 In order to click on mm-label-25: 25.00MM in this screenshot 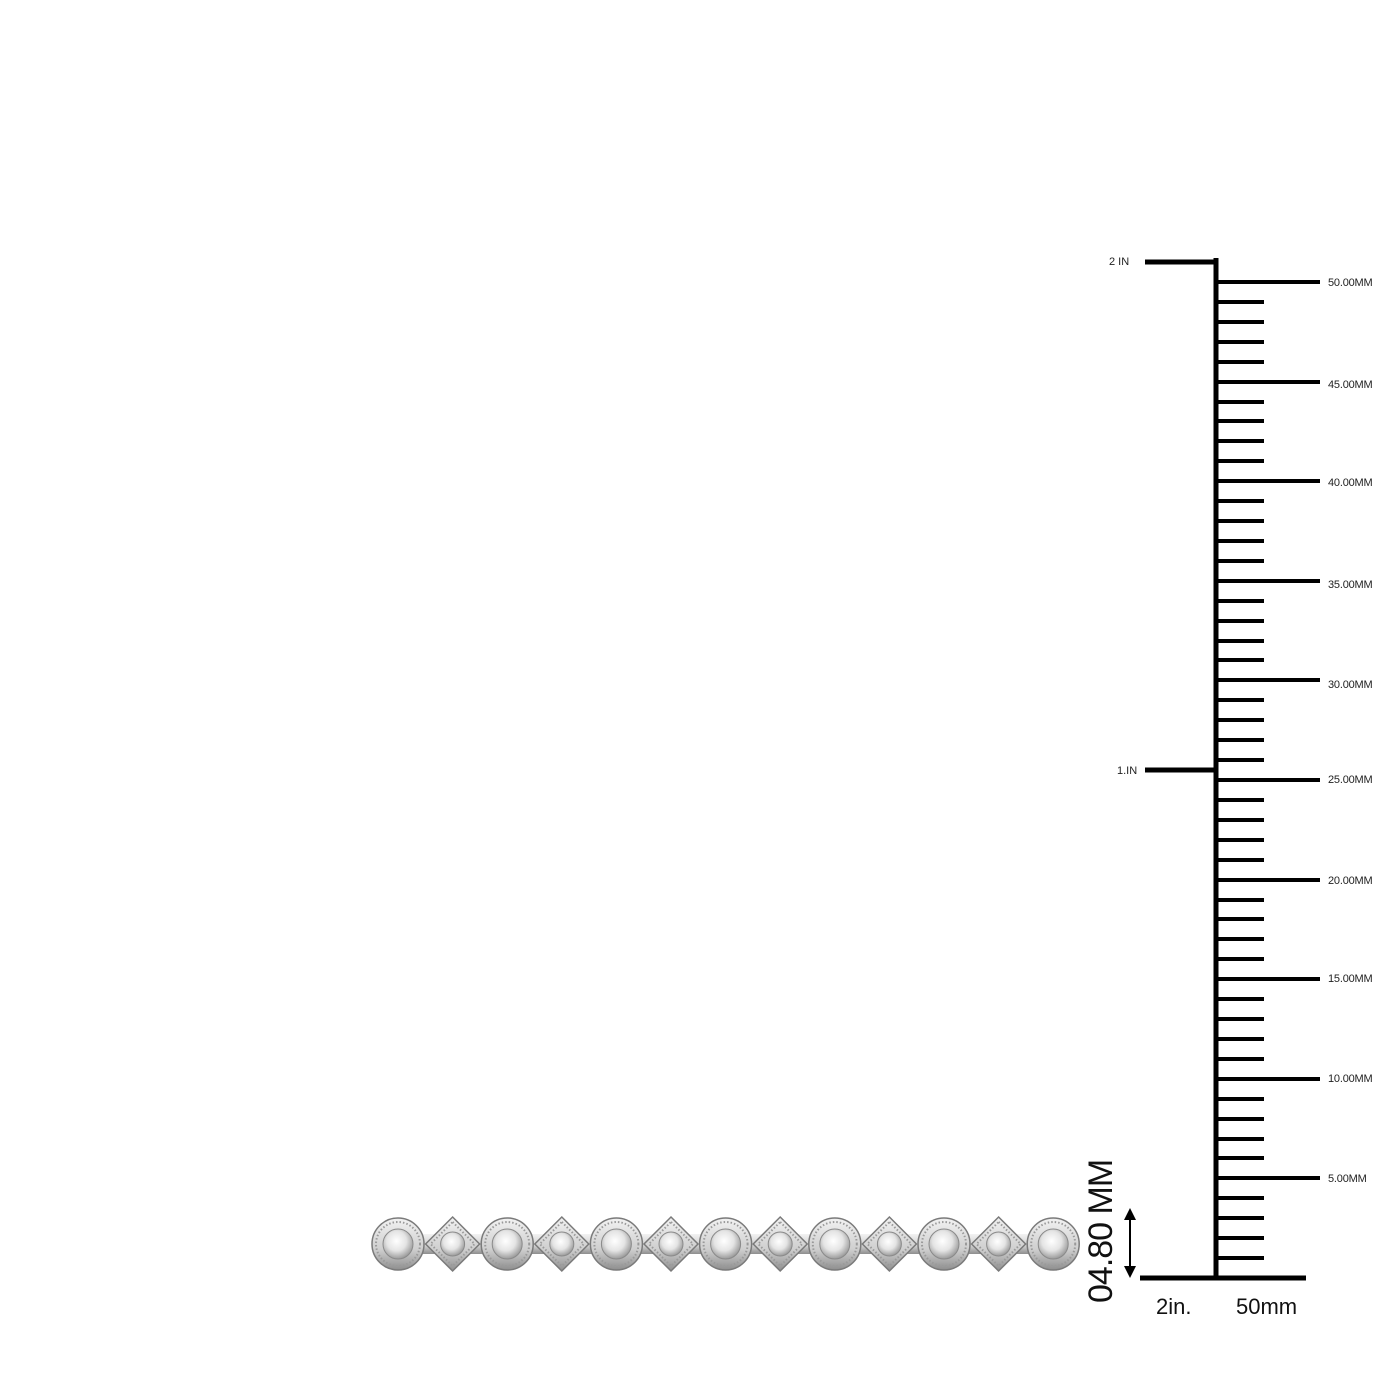, I will do `click(1350, 780)`.